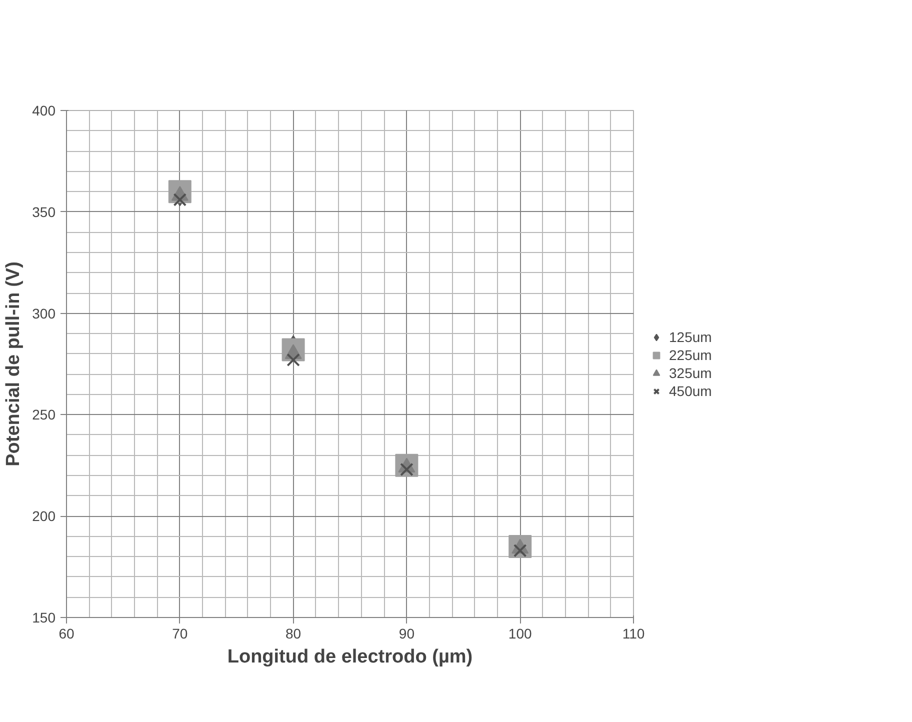 This screenshot has height=722, width=912. Describe the element at coordinates (294, 634) in the screenshot. I see `x-tick-label: 80` at that location.